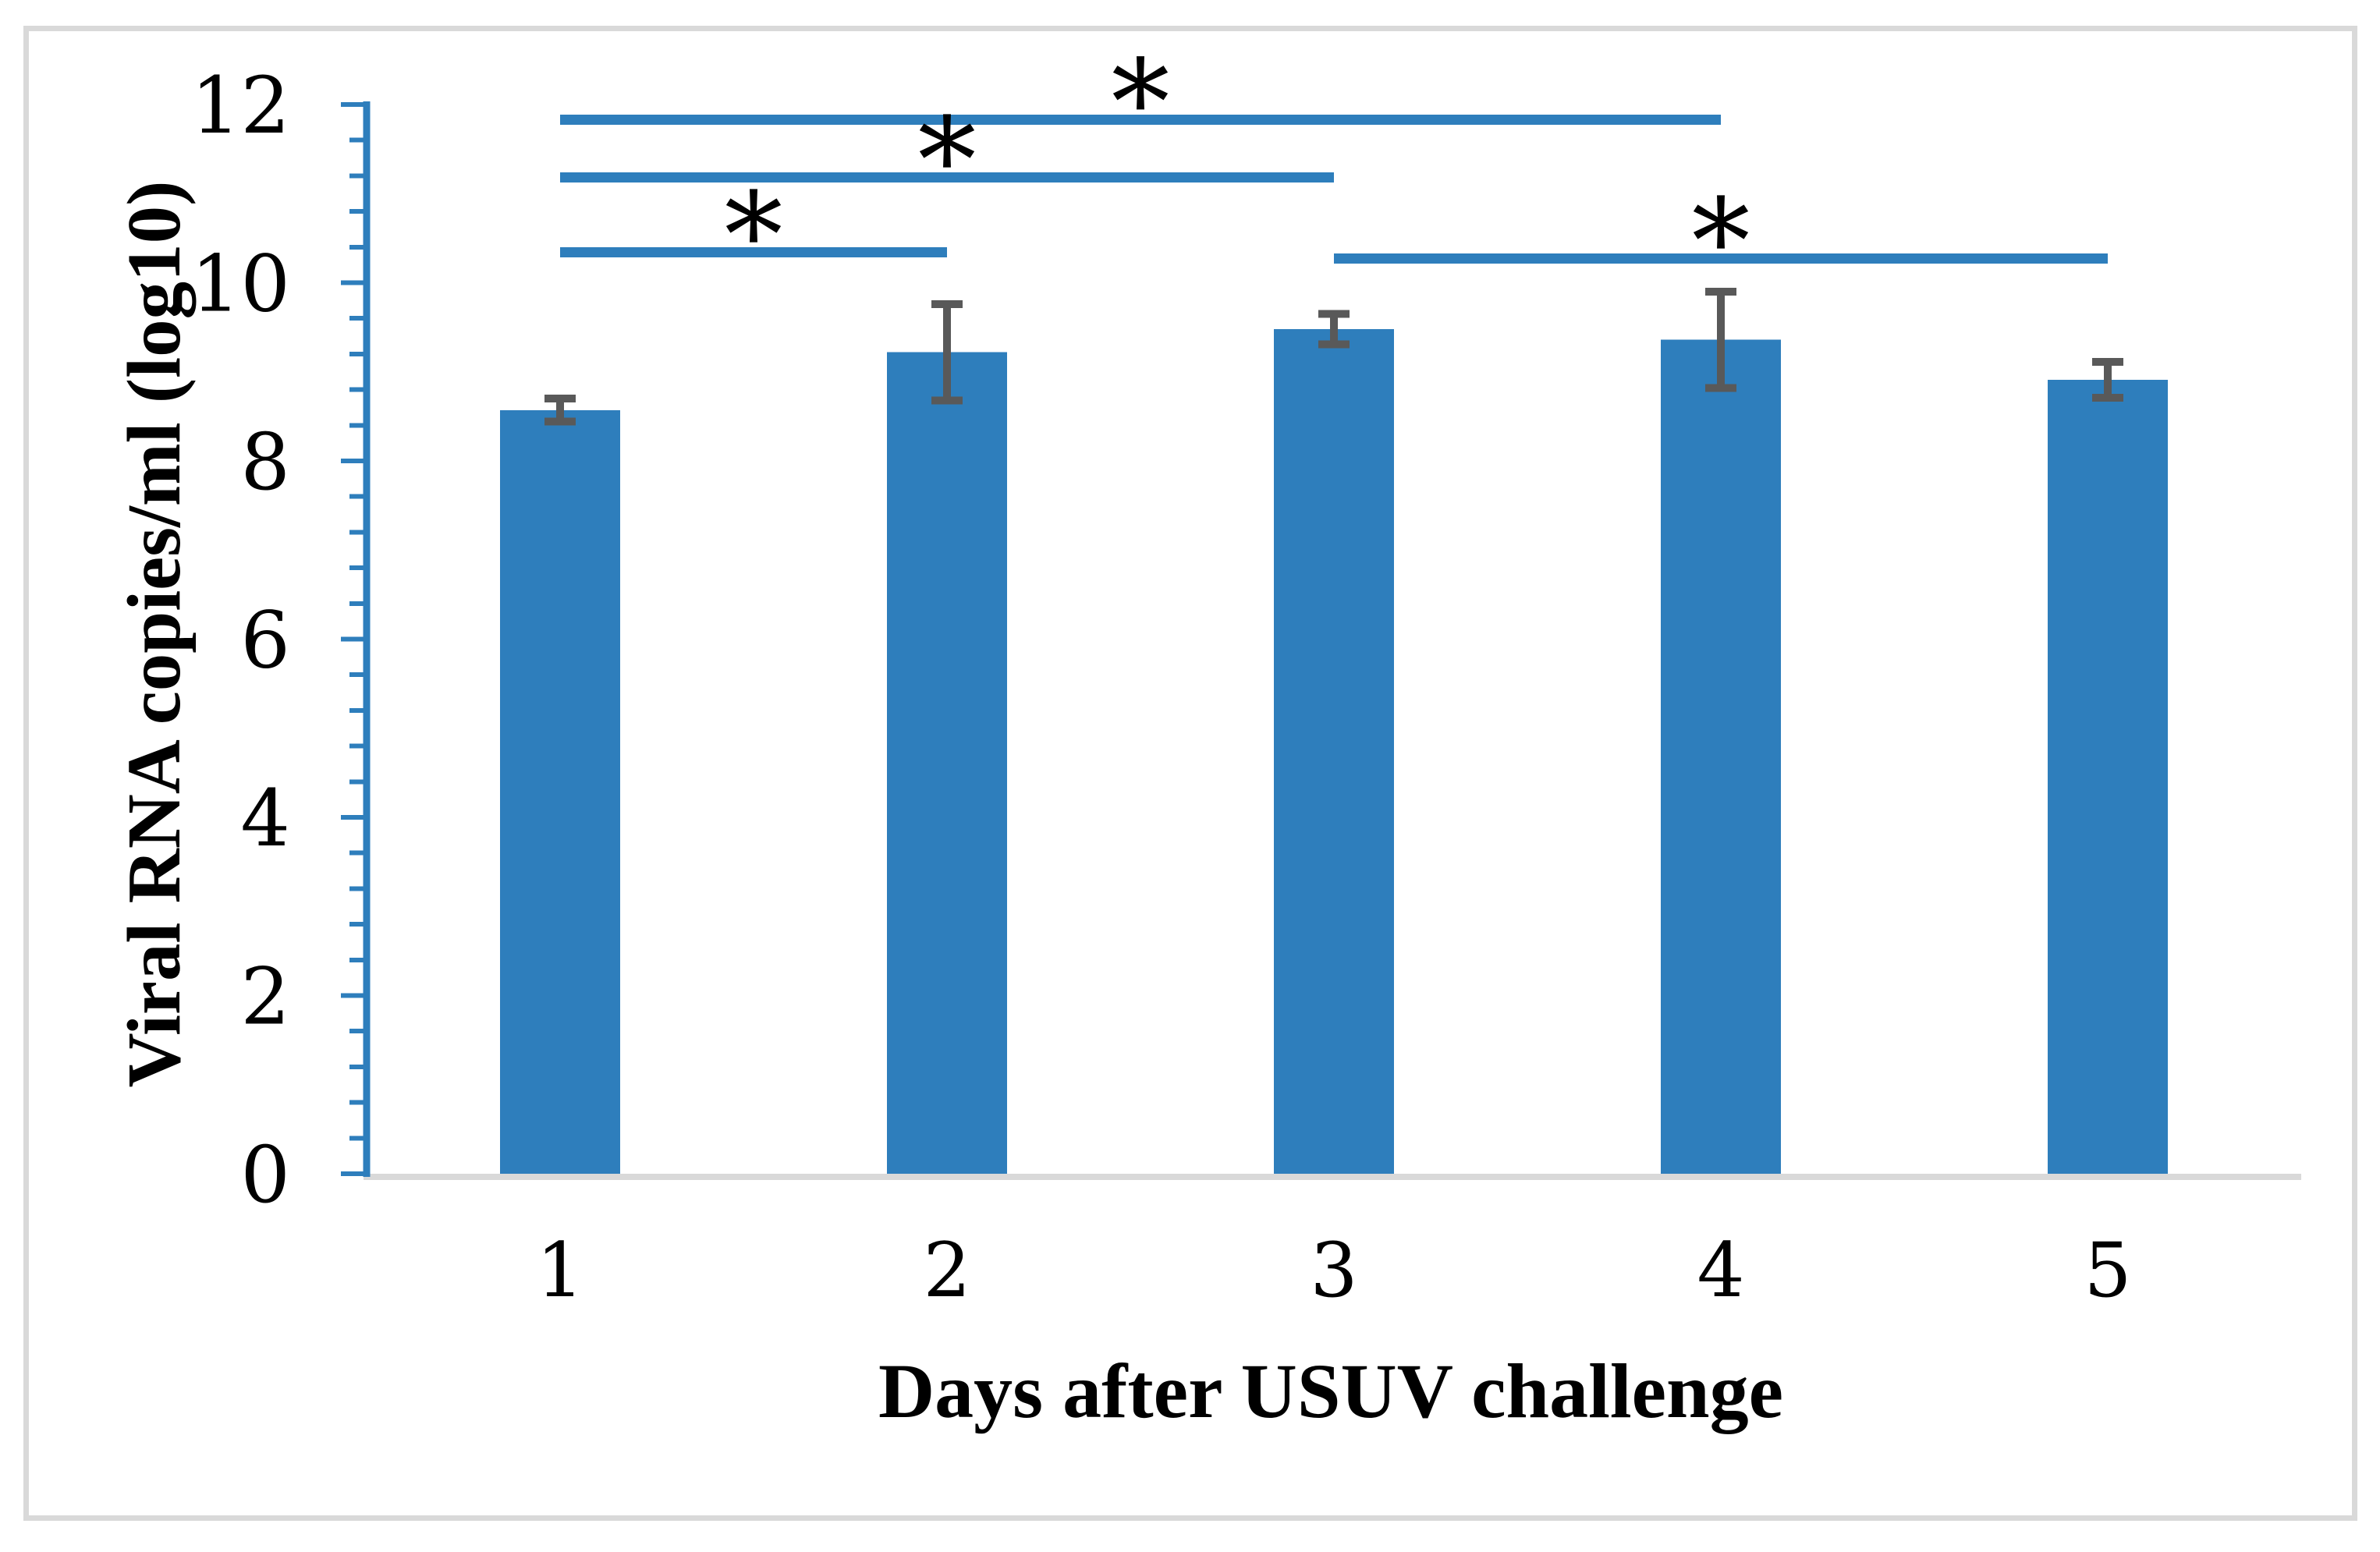 The height and width of the screenshot is (1552, 2380). What do you see at coordinates (1331, 1391) in the screenshot?
I see `x-axis-title: Days after USUV challenge` at bounding box center [1331, 1391].